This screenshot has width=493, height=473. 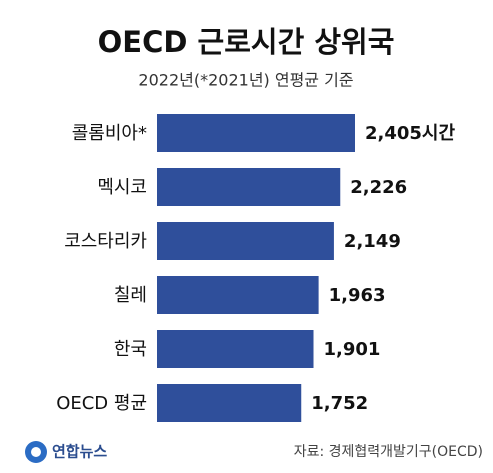 What do you see at coordinates (245, 80) in the screenshot?
I see `chart-subtitle: 2022년(*2021년) 연평균 기준` at bounding box center [245, 80].